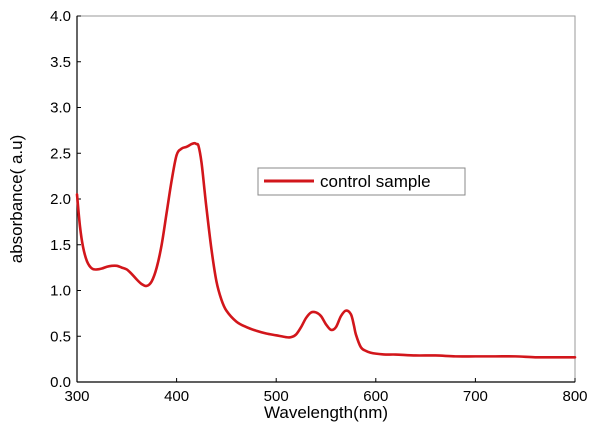 The width and height of the screenshot is (589, 432). What do you see at coordinates (60, 108) in the screenshot?
I see `y-tick-label: 3.0` at bounding box center [60, 108].